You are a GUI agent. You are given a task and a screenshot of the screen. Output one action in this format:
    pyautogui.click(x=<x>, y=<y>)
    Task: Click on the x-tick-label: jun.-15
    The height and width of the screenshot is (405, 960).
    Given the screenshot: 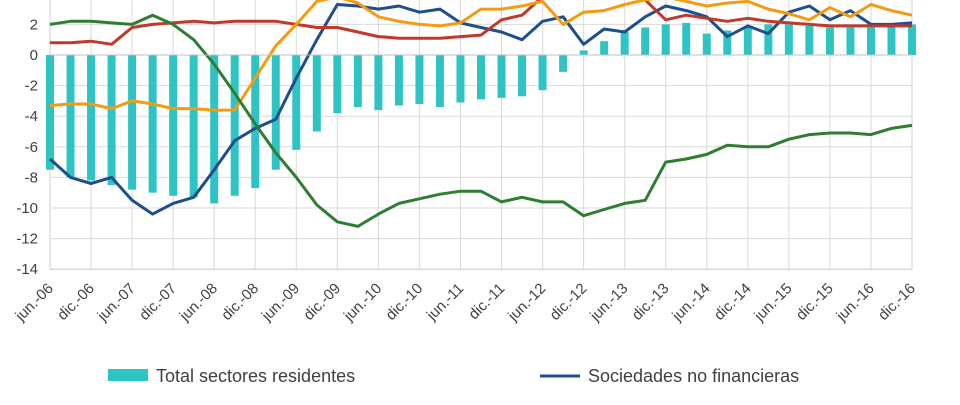 What is the action you would take?
    pyautogui.click(x=773, y=302)
    